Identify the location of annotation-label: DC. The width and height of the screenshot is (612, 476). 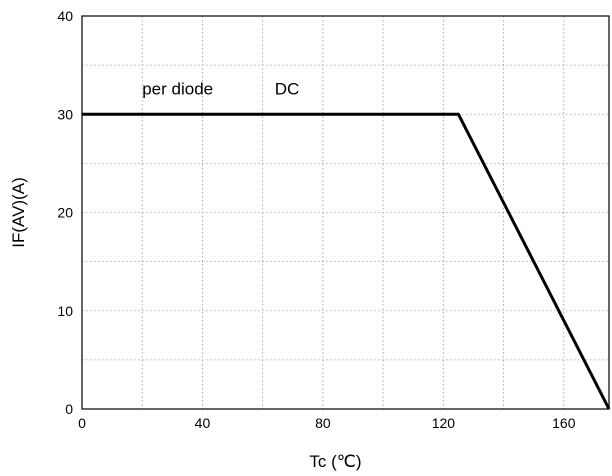
(287, 89).